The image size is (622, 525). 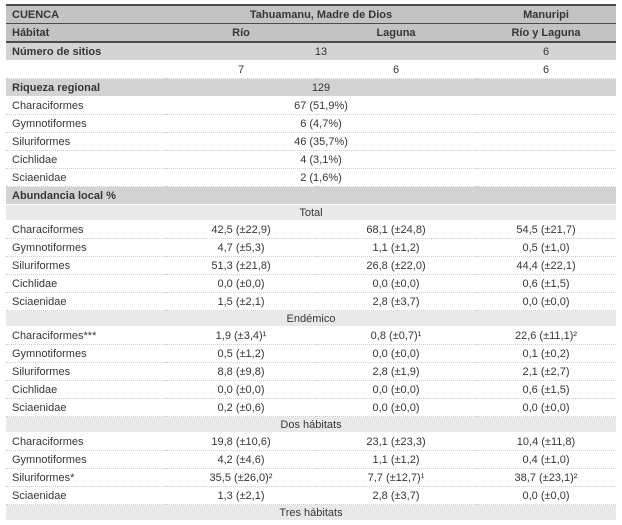 What do you see at coordinates (546, 51) in the screenshot?
I see `sites-manuripi-cell: 6` at bounding box center [546, 51].